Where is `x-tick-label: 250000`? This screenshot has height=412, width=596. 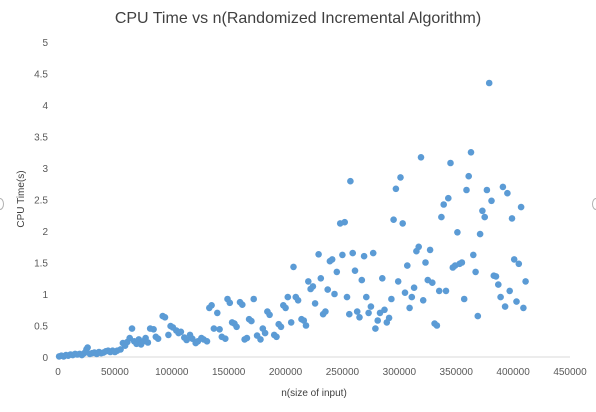
x-tick-label: 250000 is located at coordinates (343, 372).